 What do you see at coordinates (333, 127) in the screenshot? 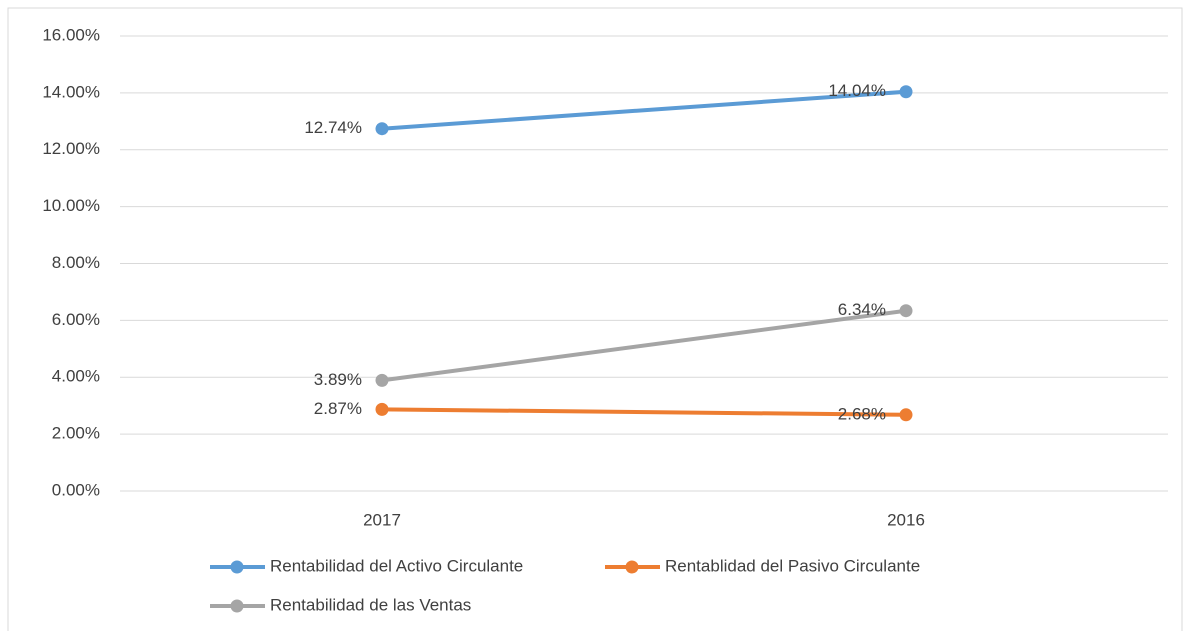
I see `data-label: 12.74%` at bounding box center [333, 127].